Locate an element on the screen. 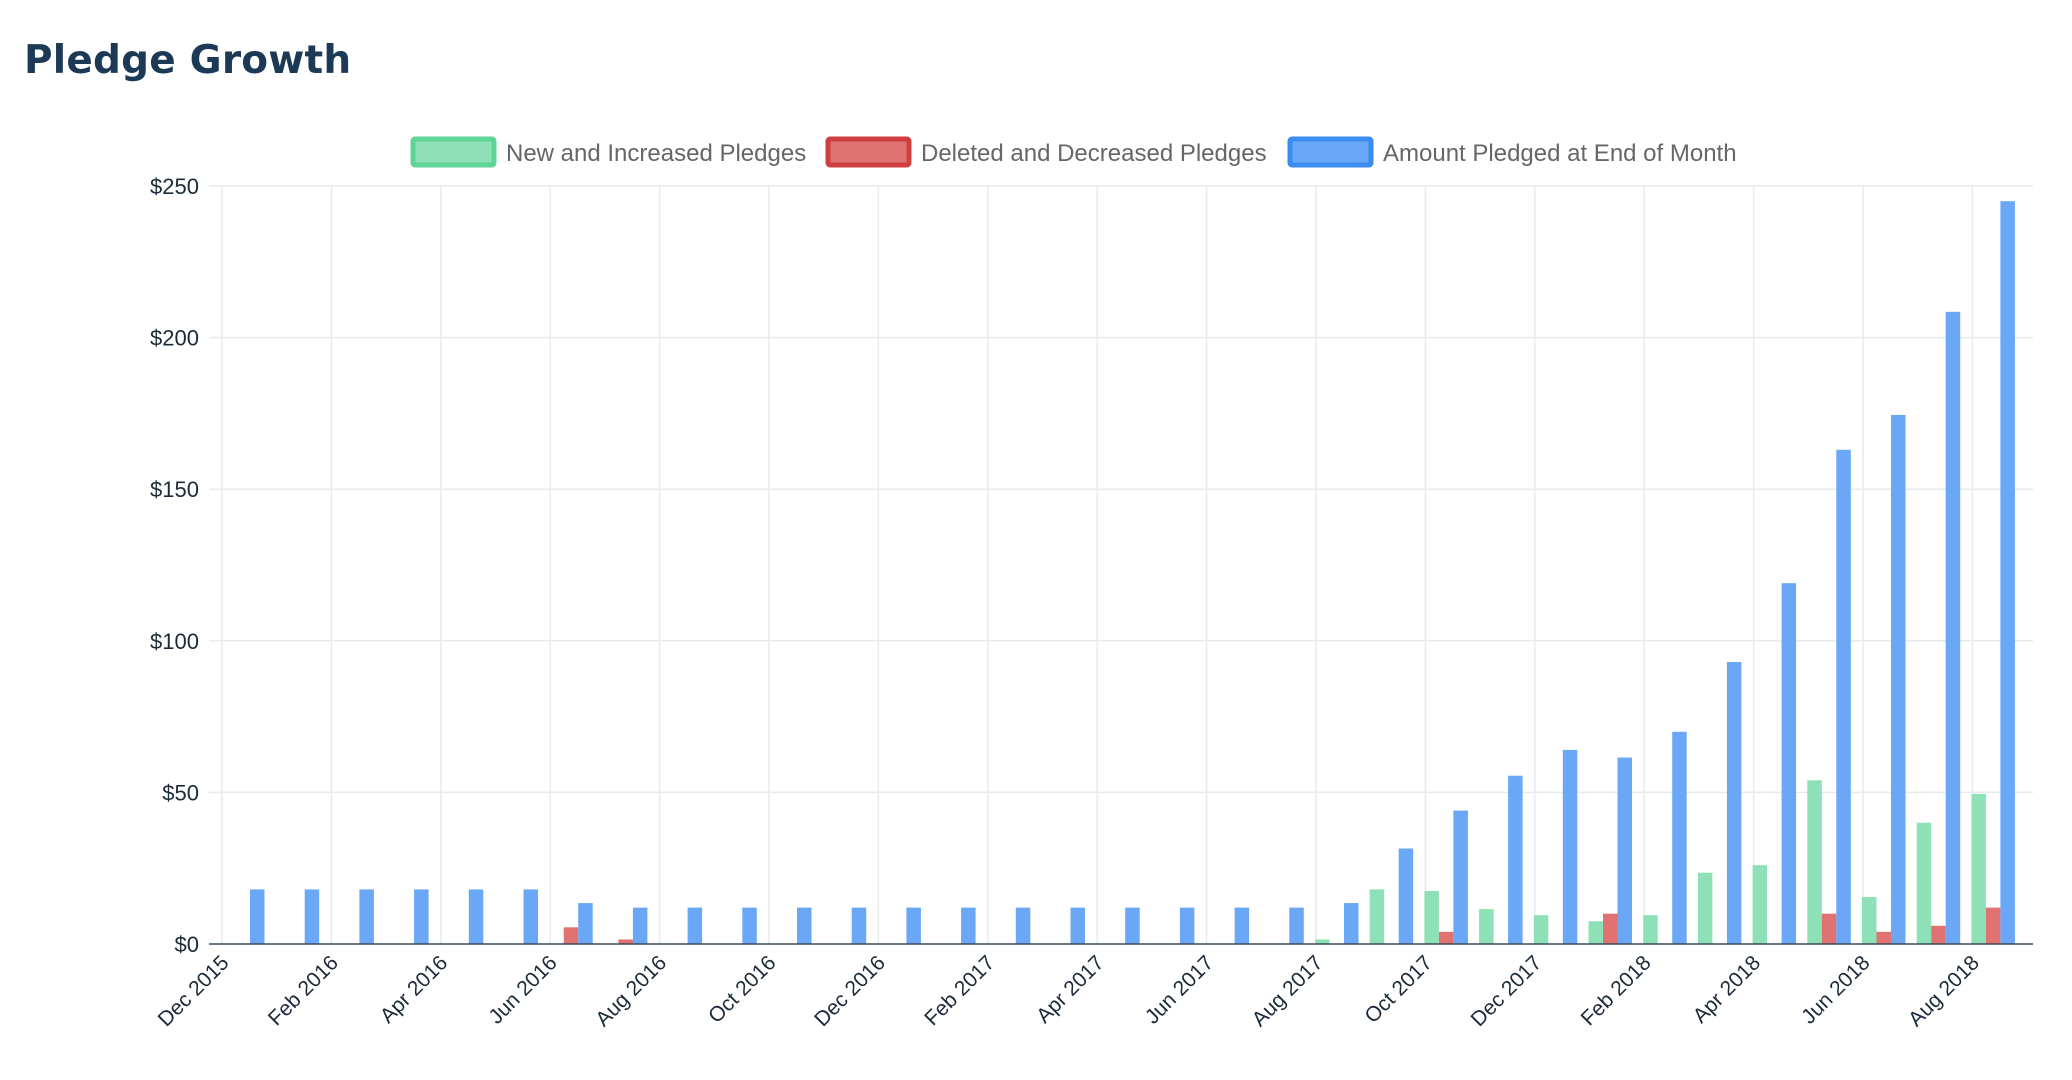 The image size is (2072, 1080). x-tick-label: Aug 2016 is located at coordinates (631, 991).